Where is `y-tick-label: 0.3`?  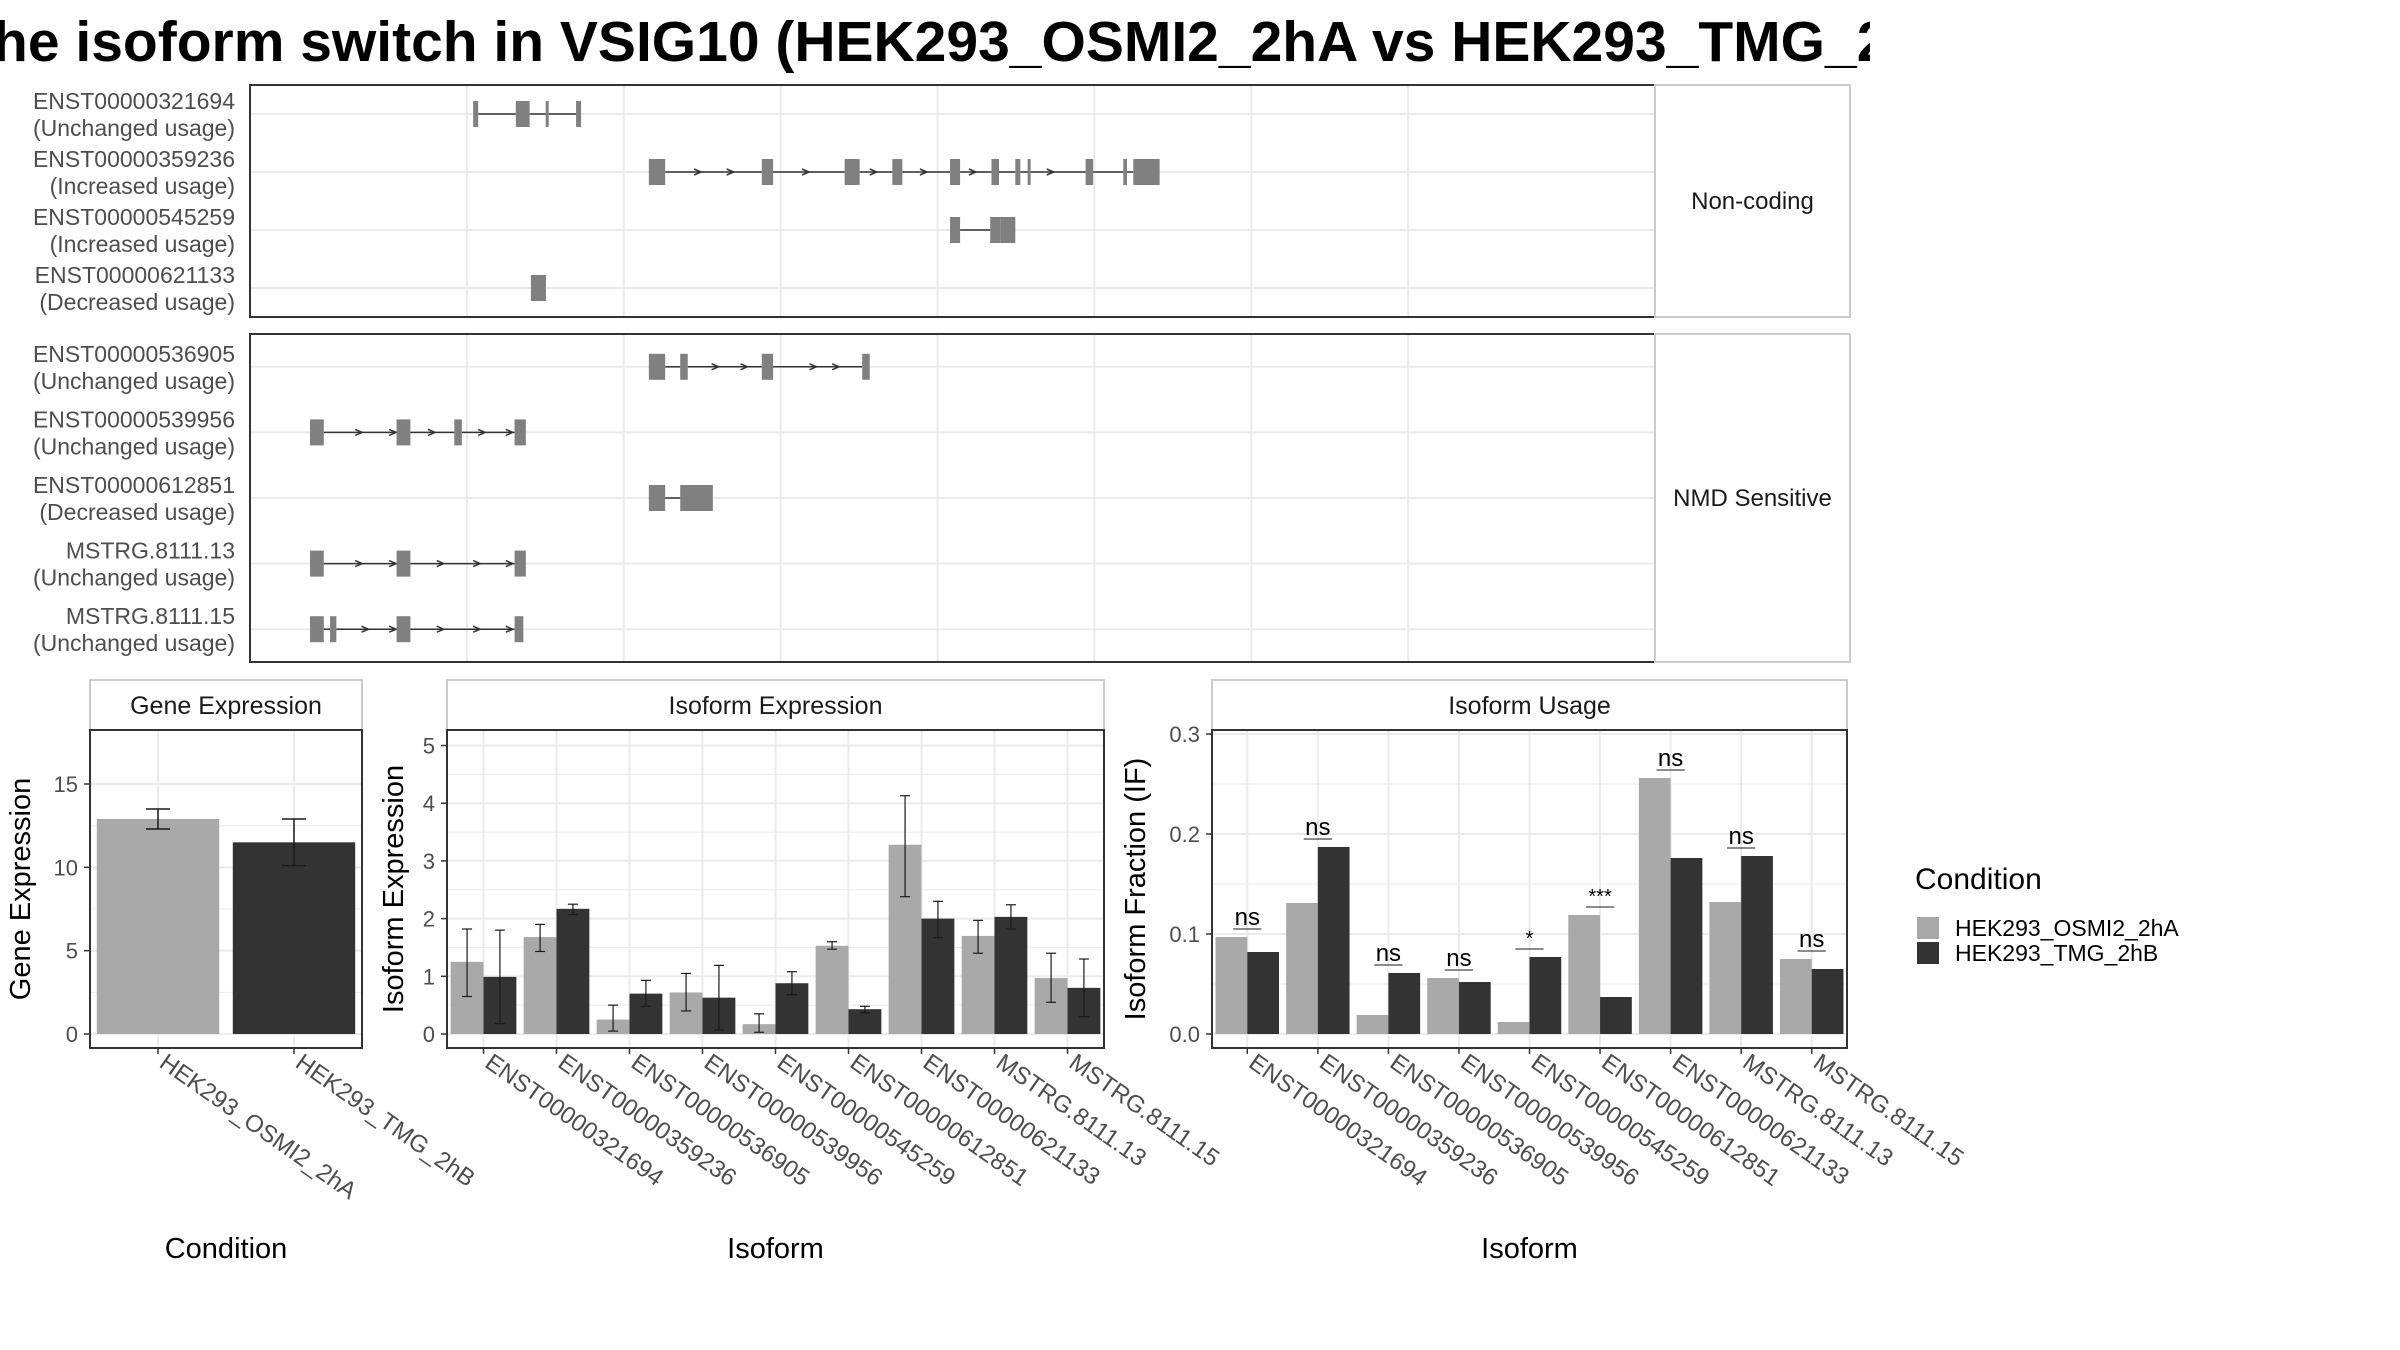
y-tick-label: 0.3 is located at coordinates (1184, 734).